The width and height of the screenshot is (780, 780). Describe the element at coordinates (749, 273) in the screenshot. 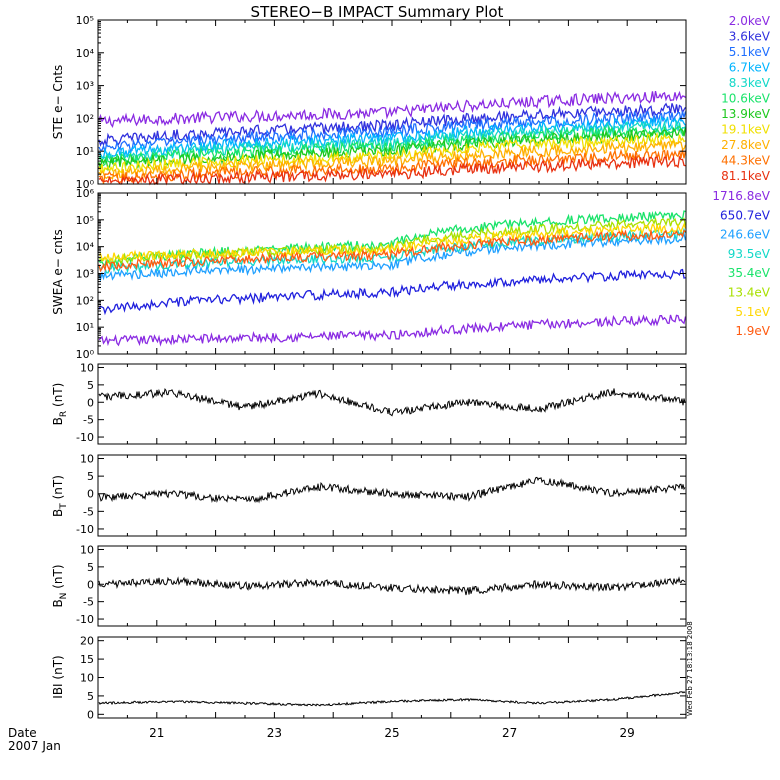

I see `swea-legend-entry: 35.4eV` at that location.